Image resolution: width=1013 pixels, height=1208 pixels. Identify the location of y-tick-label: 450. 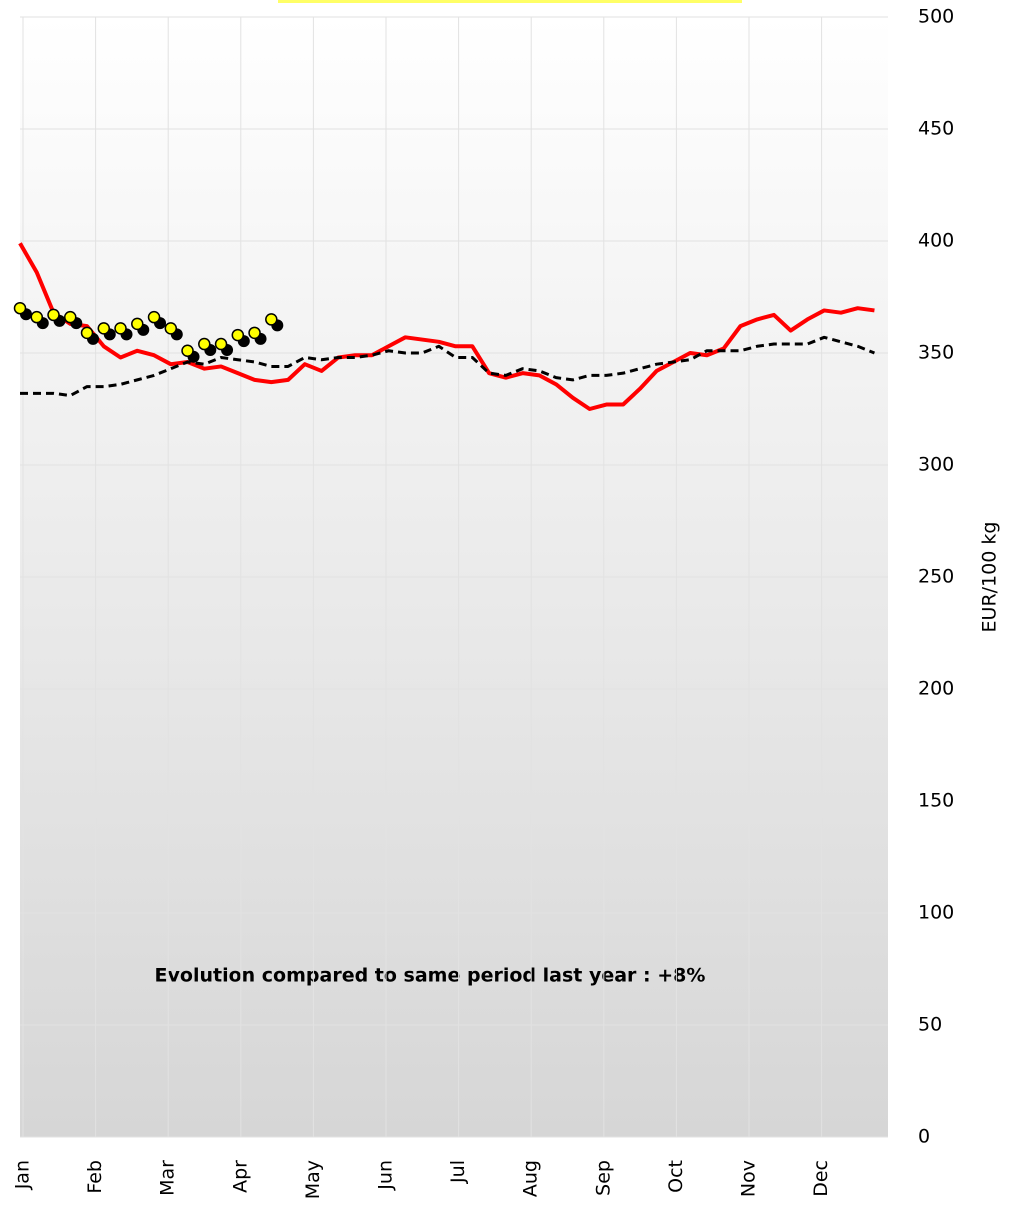
(936, 129).